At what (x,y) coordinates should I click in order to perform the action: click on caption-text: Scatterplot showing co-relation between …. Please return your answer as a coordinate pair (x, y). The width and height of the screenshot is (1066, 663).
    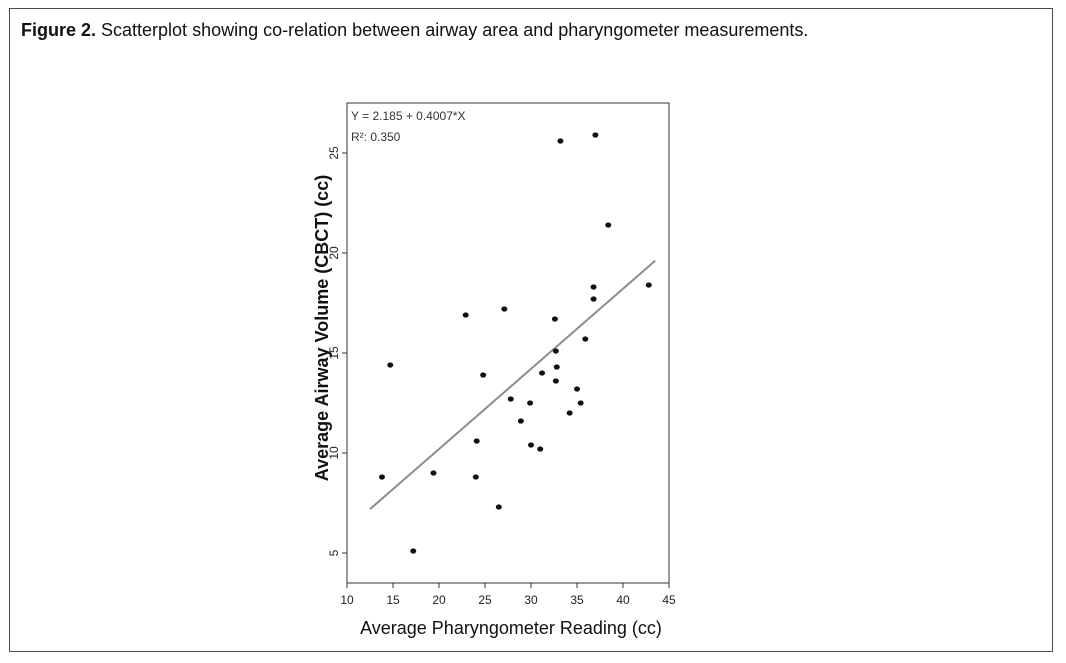
    Looking at the image, I should click on (452, 30).